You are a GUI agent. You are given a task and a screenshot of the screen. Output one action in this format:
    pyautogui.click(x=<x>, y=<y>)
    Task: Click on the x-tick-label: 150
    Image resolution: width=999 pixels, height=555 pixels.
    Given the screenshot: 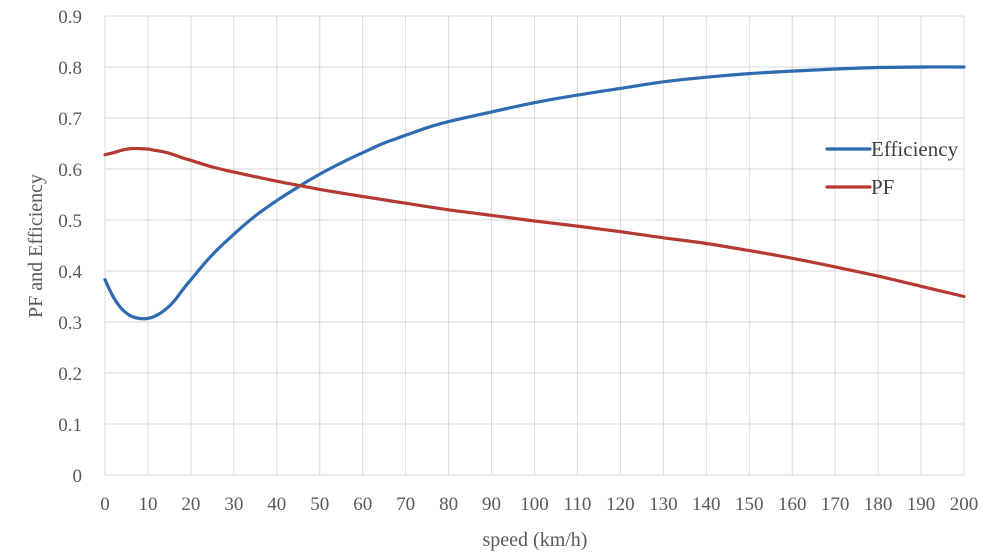 What is the action you would take?
    pyautogui.click(x=749, y=504)
    